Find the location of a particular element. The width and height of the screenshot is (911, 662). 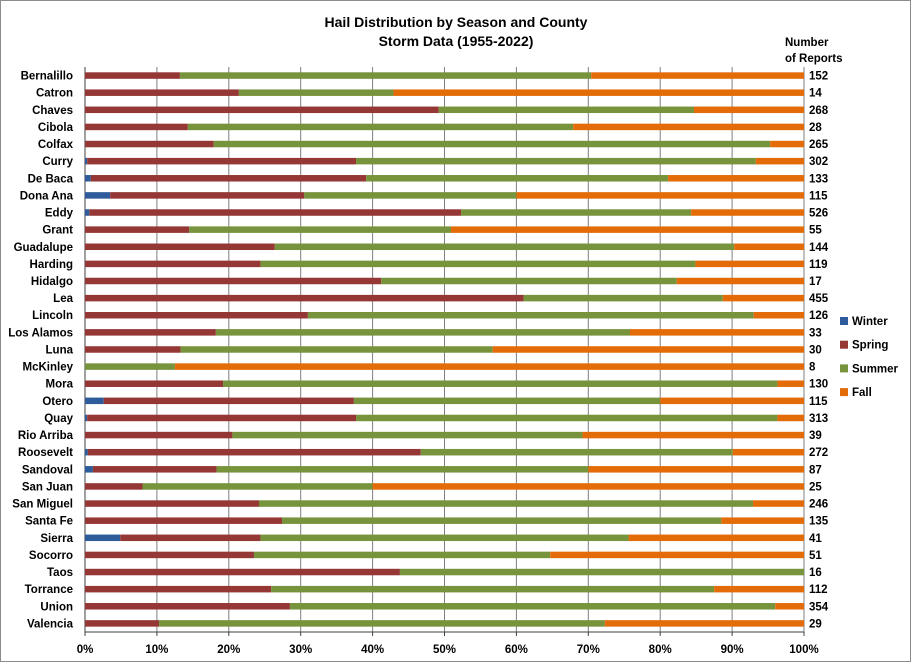

count-header-line1: Number is located at coordinates (807, 43).